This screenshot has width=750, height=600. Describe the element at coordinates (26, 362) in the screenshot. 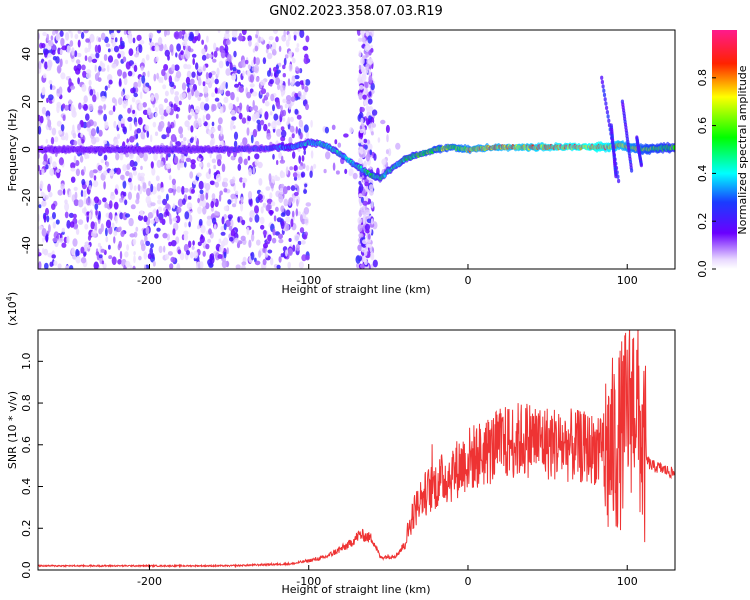

I see `y-tick-label: 1.0` at that location.